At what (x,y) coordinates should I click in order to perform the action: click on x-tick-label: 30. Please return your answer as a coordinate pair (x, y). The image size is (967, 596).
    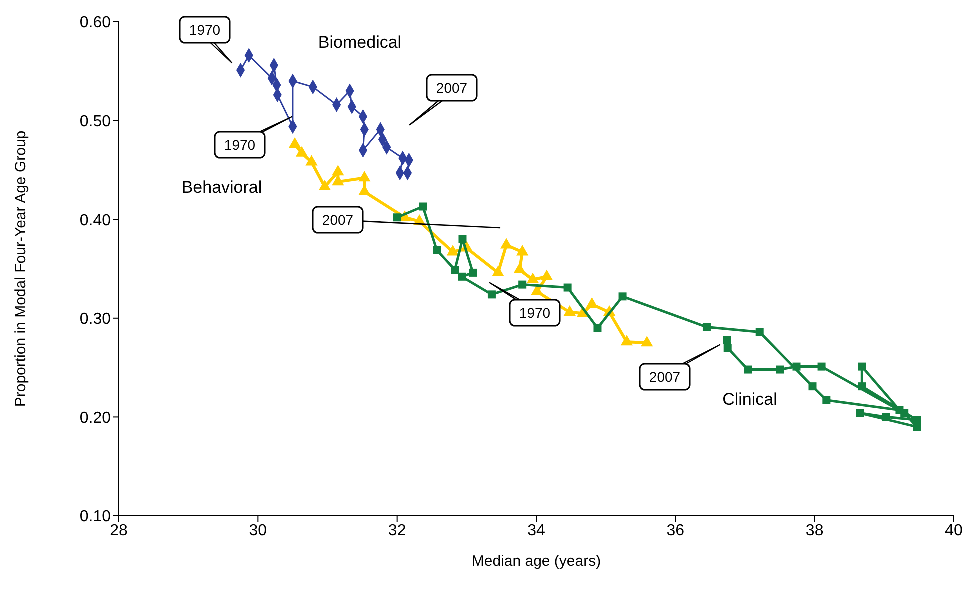
    Looking at the image, I should click on (258, 531).